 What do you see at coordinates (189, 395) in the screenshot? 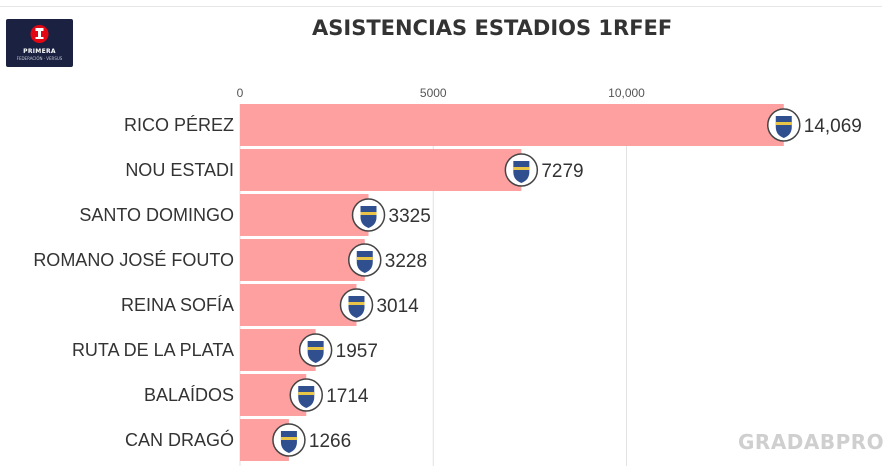
I see `category-label: BALAÍDOS` at bounding box center [189, 395].